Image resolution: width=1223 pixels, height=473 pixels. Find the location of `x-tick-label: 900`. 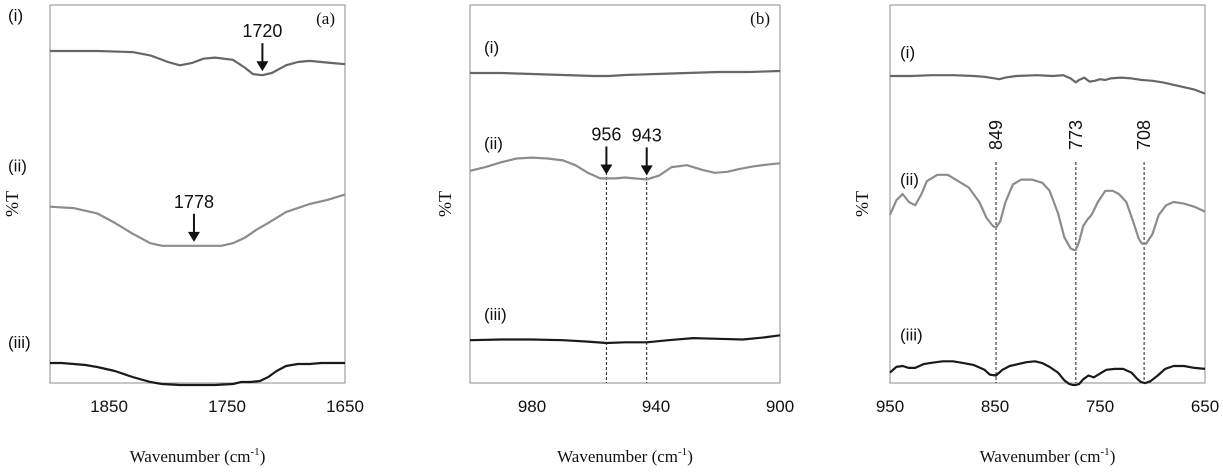

x-tick-label: 900 is located at coordinates (780, 406).